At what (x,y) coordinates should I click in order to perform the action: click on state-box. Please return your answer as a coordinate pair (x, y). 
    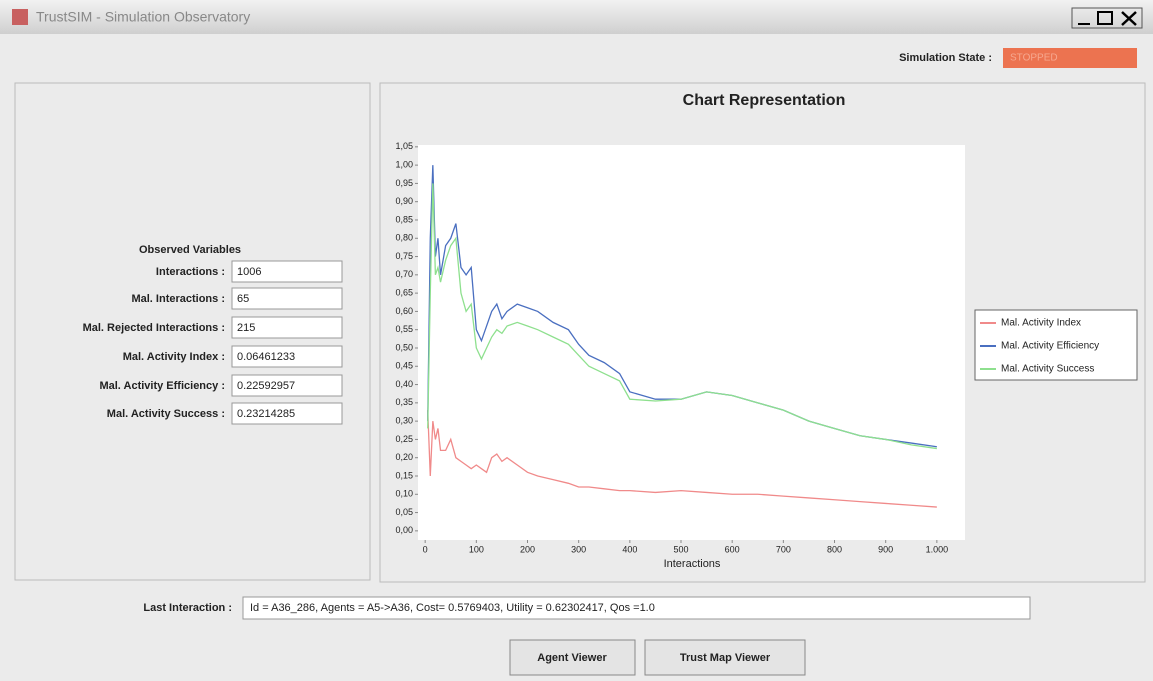
    Looking at the image, I should click on (1070, 58).